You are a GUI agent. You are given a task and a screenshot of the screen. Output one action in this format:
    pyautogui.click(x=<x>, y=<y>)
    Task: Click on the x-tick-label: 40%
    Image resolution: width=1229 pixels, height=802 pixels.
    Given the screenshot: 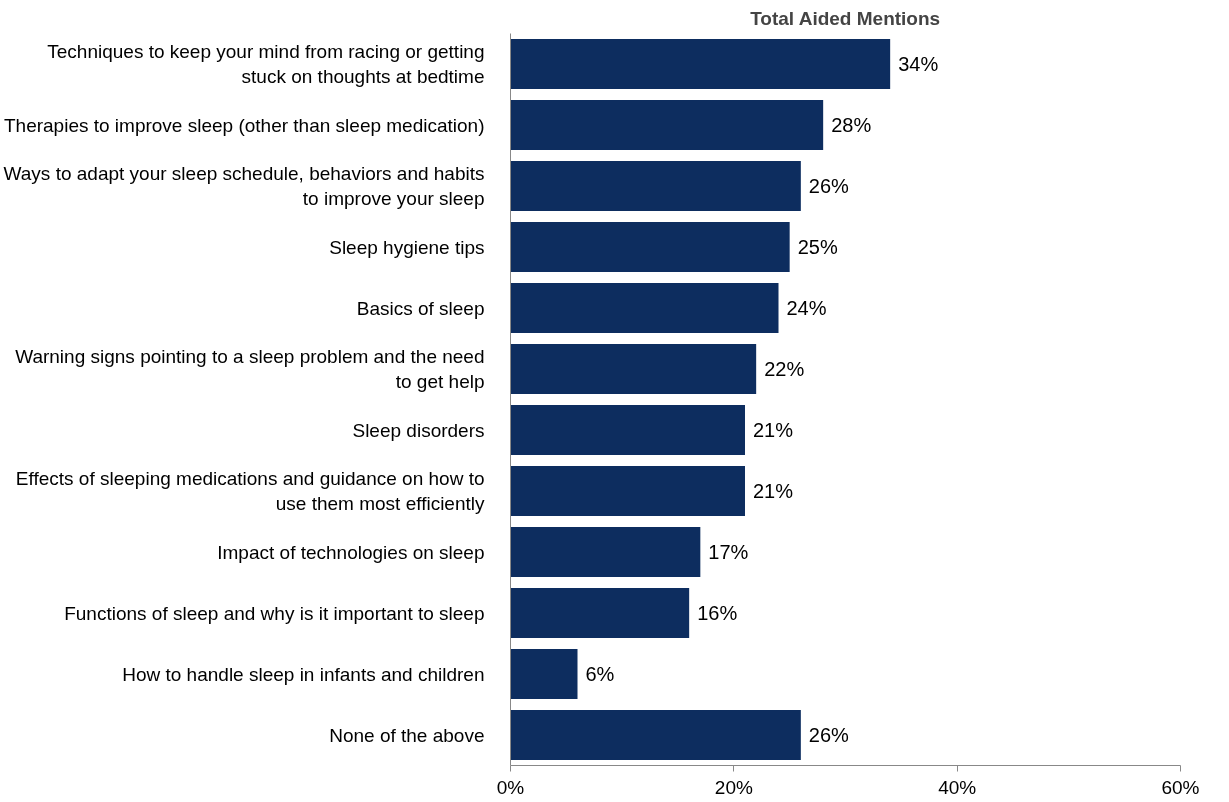 What is the action you would take?
    pyautogui.click(x=957, y=787)
    